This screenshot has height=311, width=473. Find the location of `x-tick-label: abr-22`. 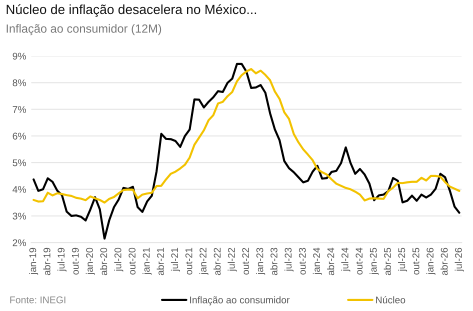

x-tick-label: abr-22 is located at coordinates (217, 262).